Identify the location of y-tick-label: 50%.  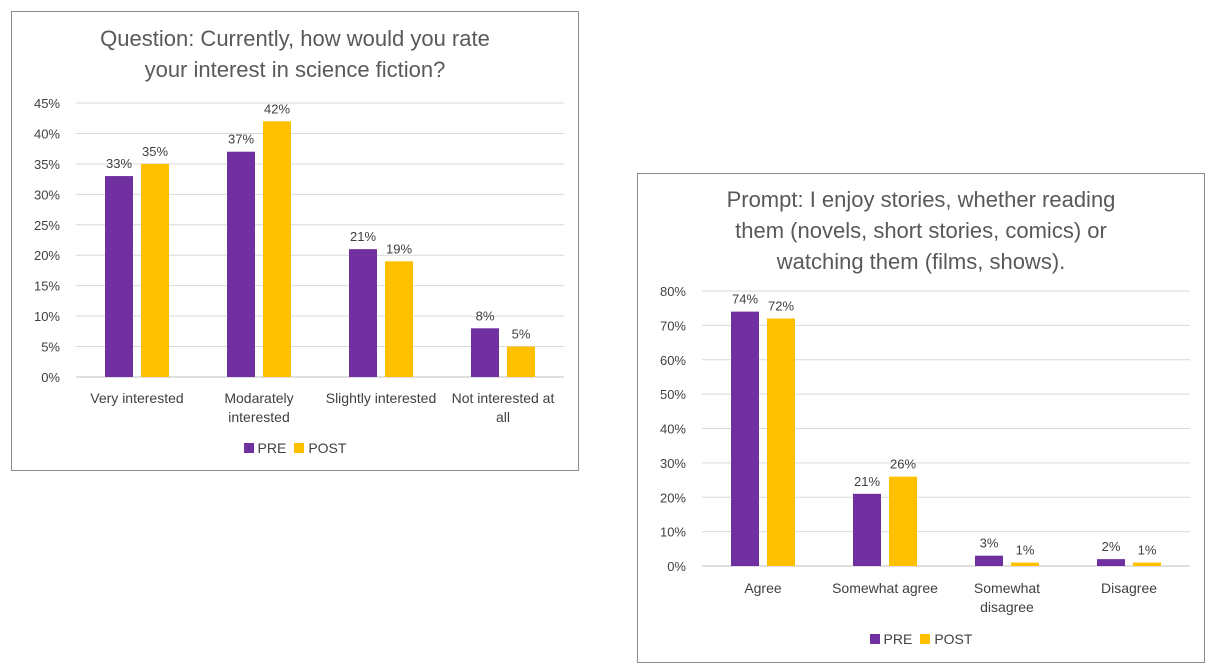
(673, 394).